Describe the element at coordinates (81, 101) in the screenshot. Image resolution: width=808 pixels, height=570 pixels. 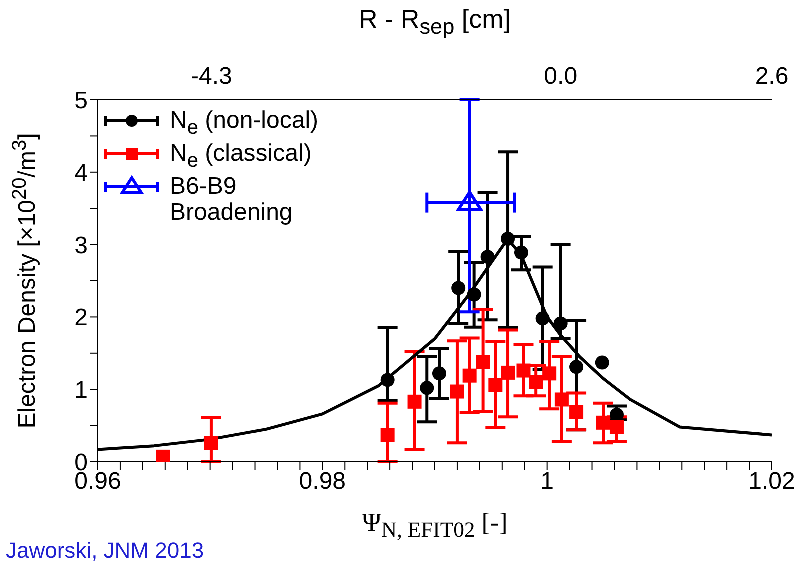
I see `y-tick-label: 5` at that location.